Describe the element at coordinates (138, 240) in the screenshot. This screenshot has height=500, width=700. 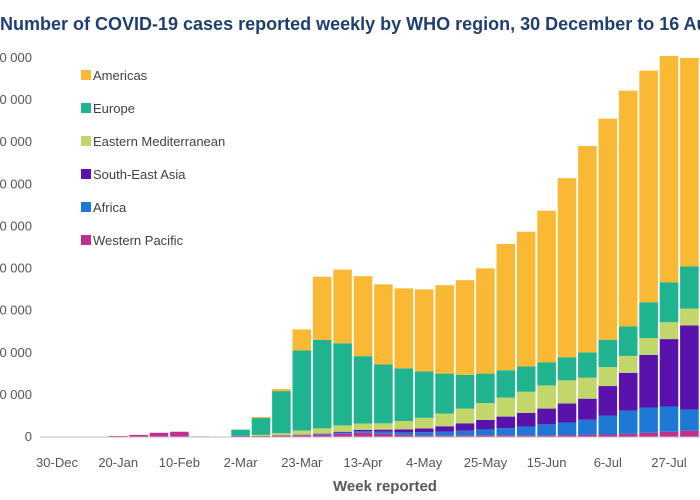
I see `legend-label: Western Pacific` at that location.